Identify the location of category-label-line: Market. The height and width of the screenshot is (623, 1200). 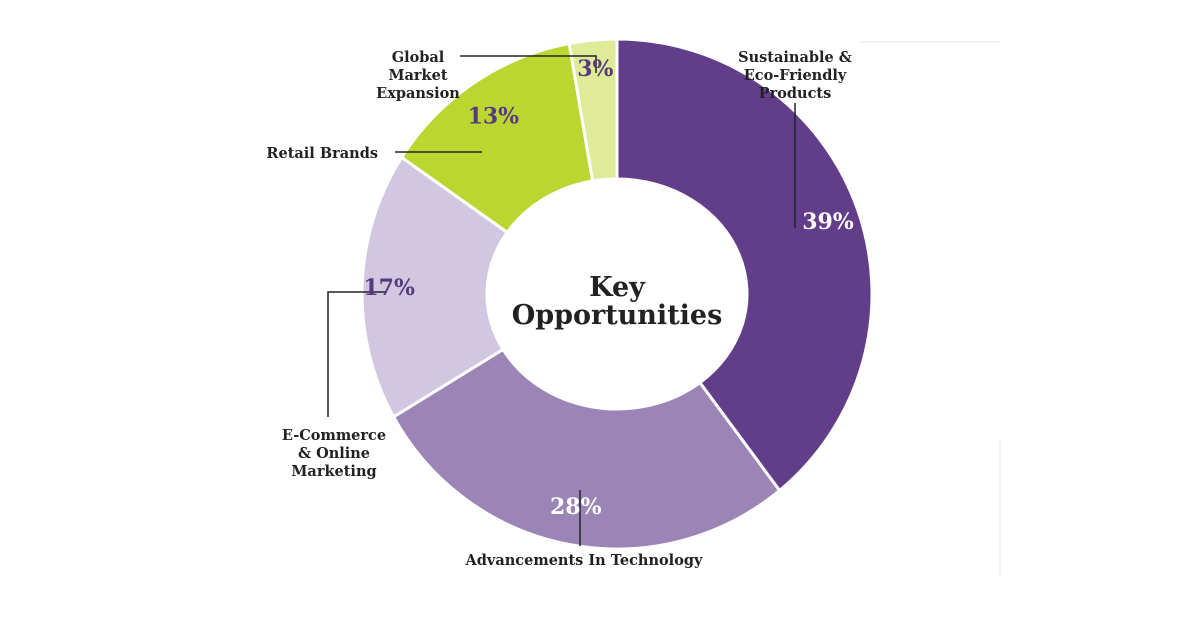
(417, 75).